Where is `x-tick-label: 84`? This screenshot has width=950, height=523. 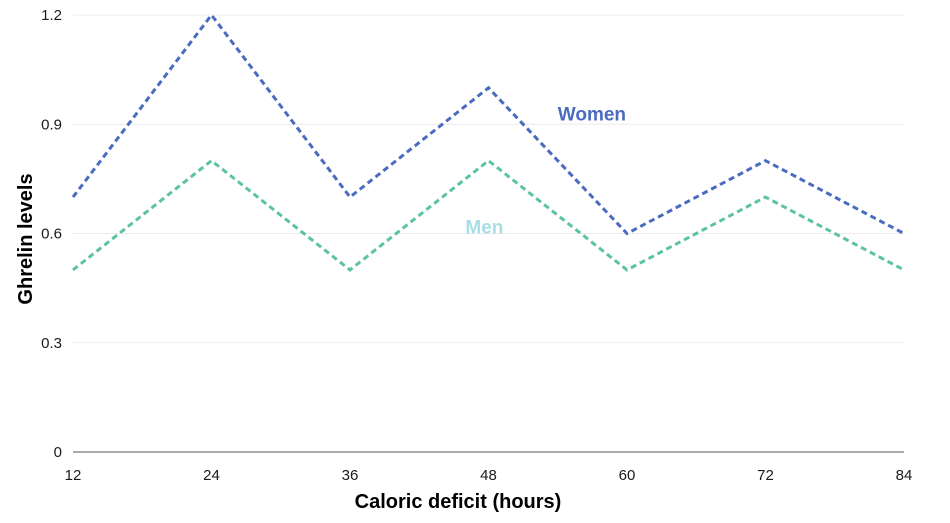 x-tick-label: 84 is located at coordinates (904, 475).